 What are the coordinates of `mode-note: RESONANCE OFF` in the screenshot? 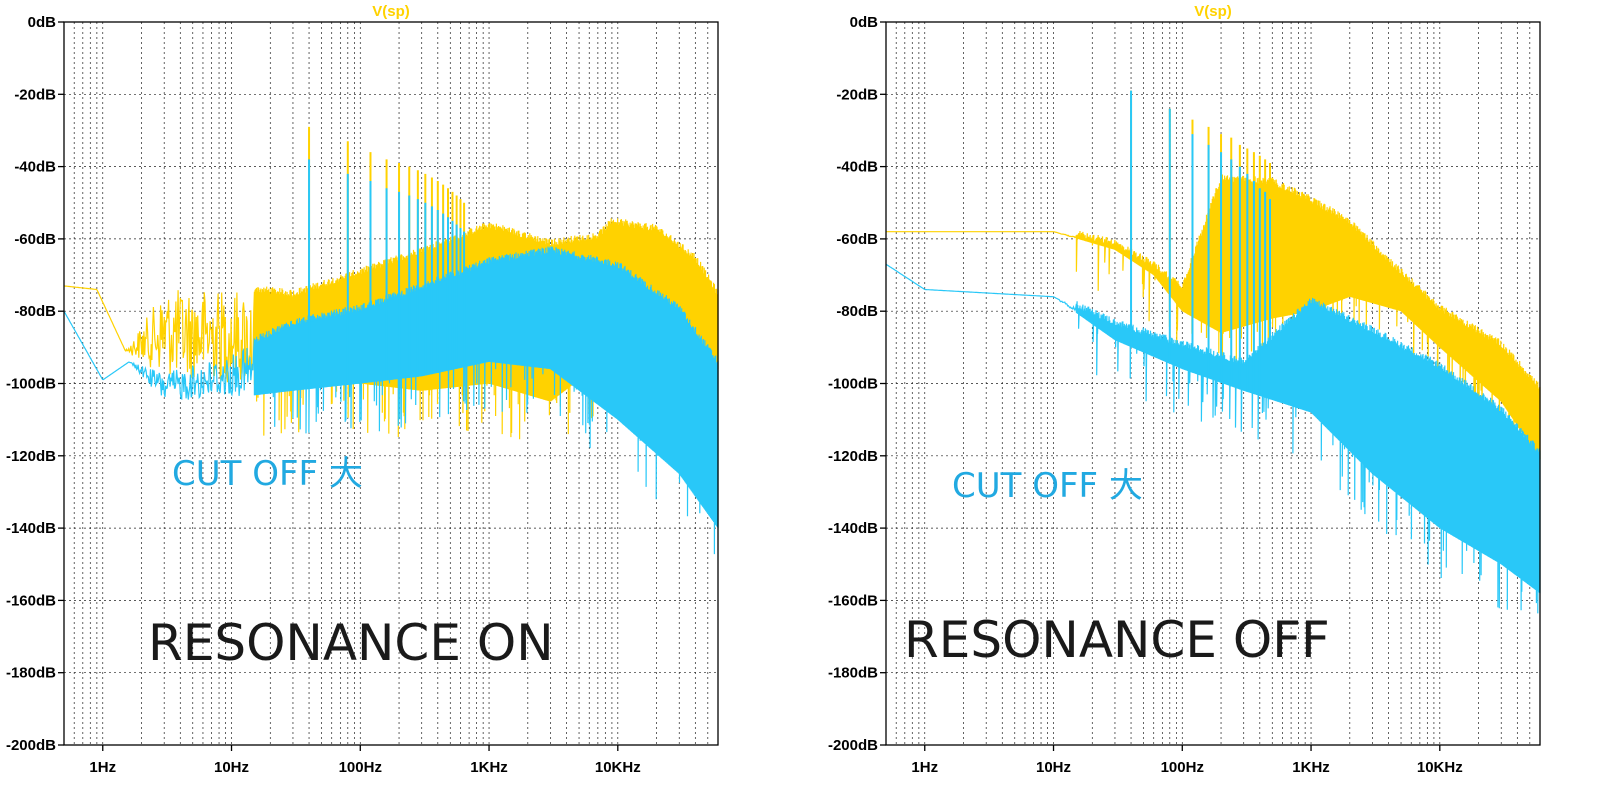 It's located at (1117, 640).